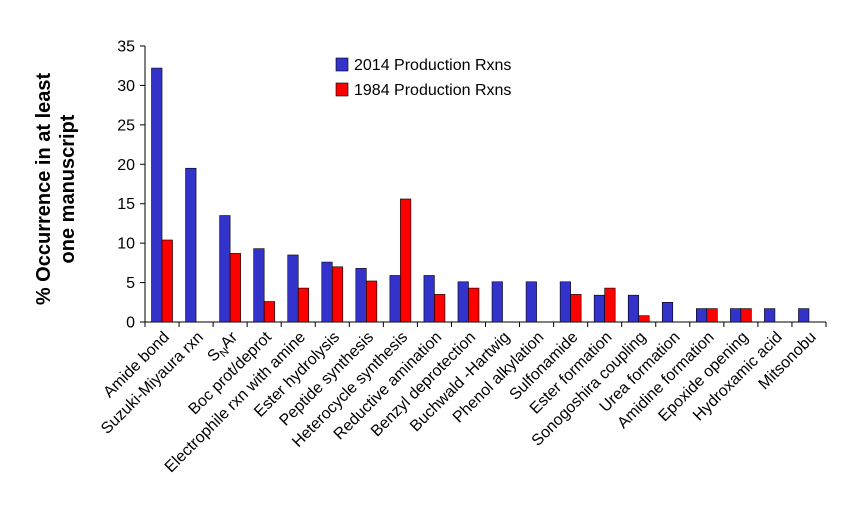 Image resolution: width=868 pixels, height=522 pixels. I want to click on y-tick-label: 5, so click(130, 283).